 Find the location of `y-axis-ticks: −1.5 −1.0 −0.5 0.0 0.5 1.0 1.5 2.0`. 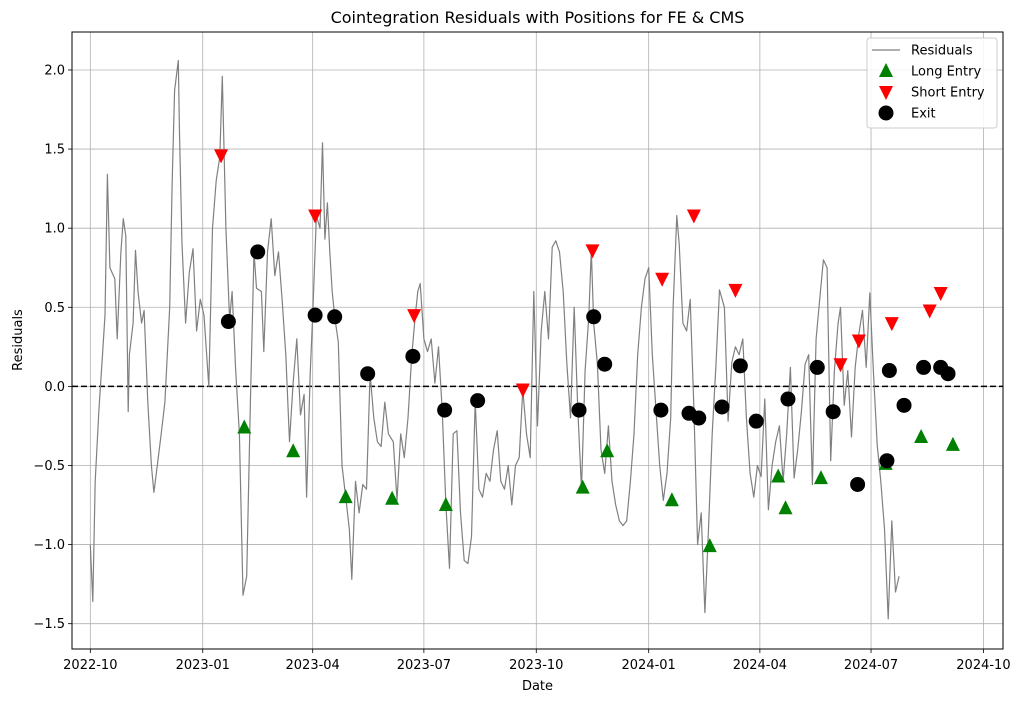

y-axis-ticks: −1.5 −1.0 −0.5 0.0 0.5 1.0 1.5 2.0 is located at coordinates (52, 347).